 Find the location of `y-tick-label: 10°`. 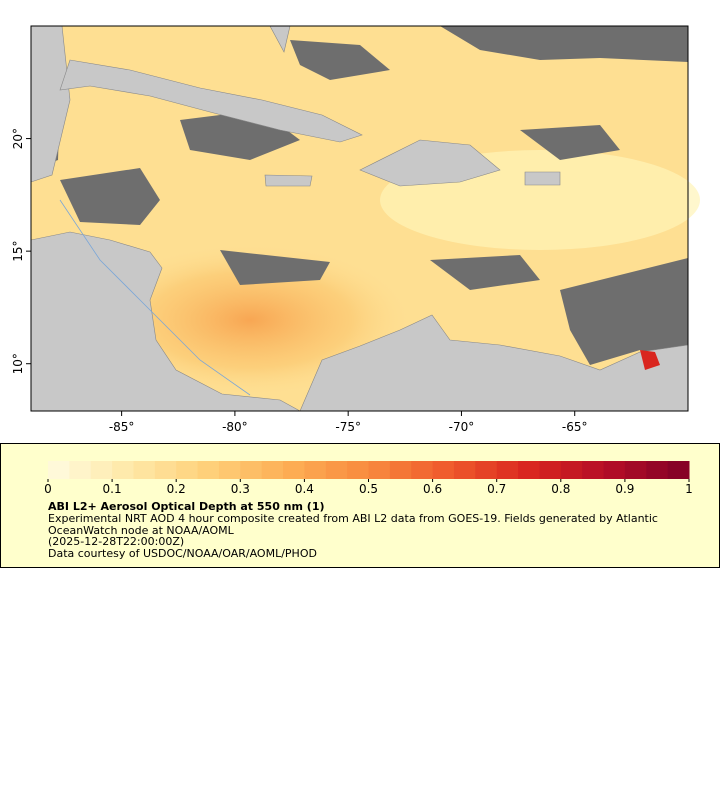

y-tick-label: 10° is located at coordinates (18, 363).